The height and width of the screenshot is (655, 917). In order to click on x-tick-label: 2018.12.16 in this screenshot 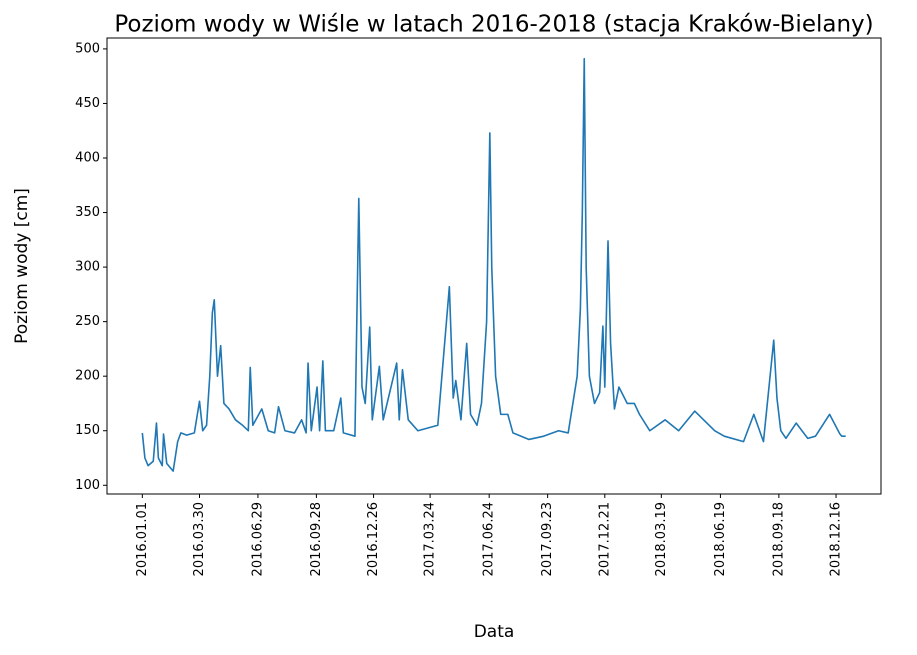, I will do `click(836, 539)`.